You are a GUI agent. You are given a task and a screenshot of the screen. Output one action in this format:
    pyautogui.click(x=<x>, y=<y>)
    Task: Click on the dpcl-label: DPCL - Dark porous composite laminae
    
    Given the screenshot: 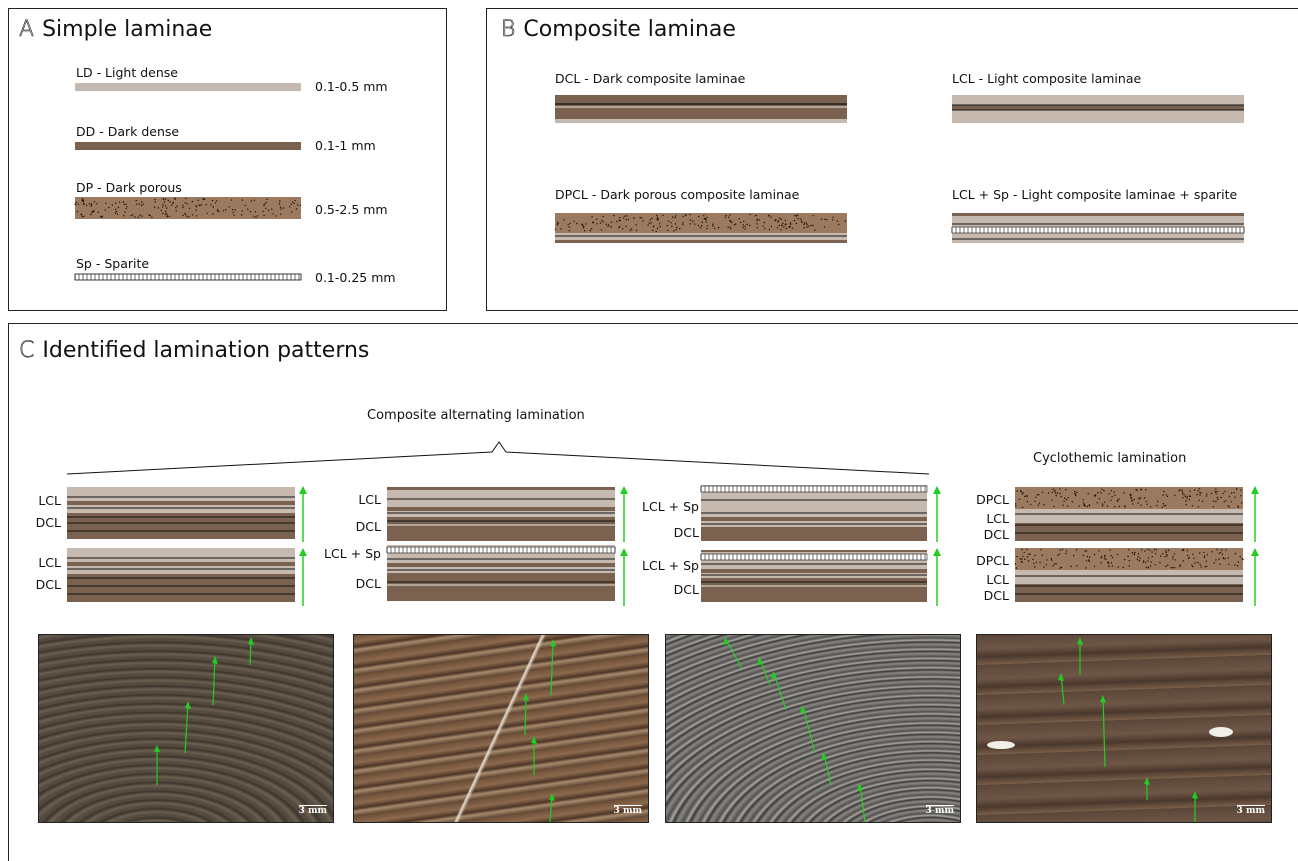 What is the action you would take?
    pyautogui.click(x=677, y=194)
    